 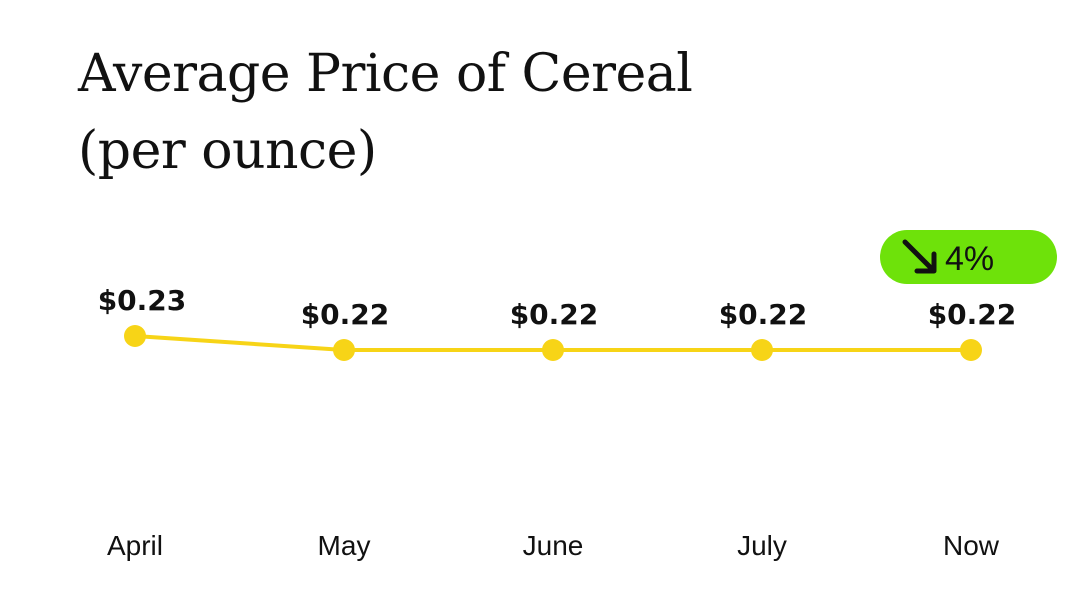 What do you see at coordinates (919, 256) in the screenshot?
I see `arrow-down-right-icon` at bounding box center [919, 256].